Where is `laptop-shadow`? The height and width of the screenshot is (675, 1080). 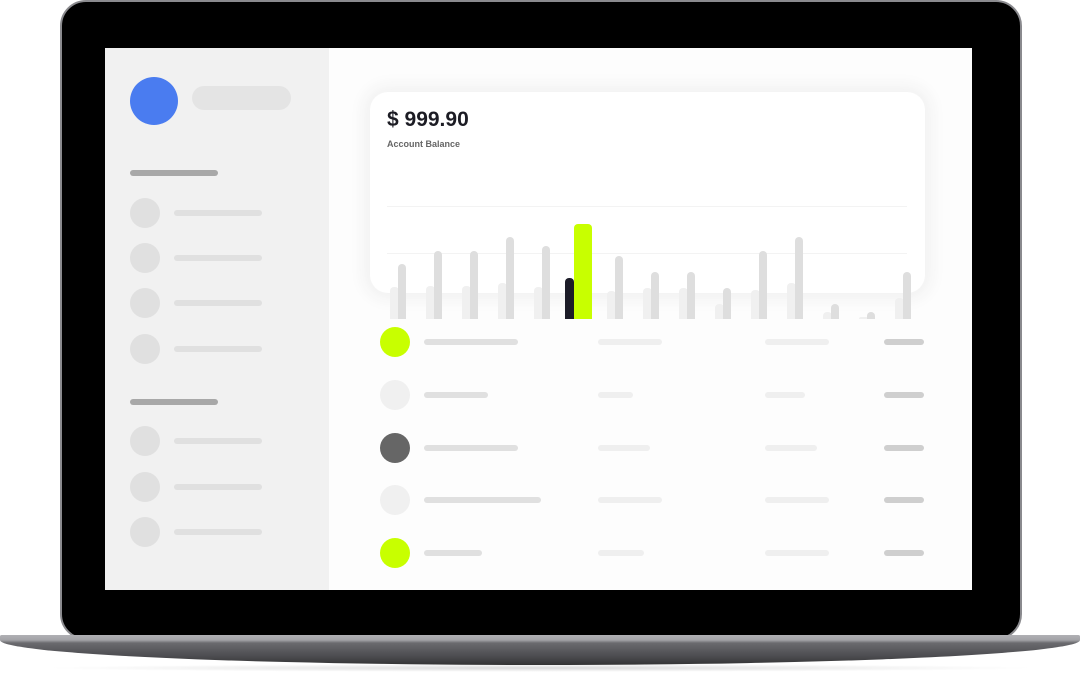 laptop-shadow is located at coordinates (540, 668).